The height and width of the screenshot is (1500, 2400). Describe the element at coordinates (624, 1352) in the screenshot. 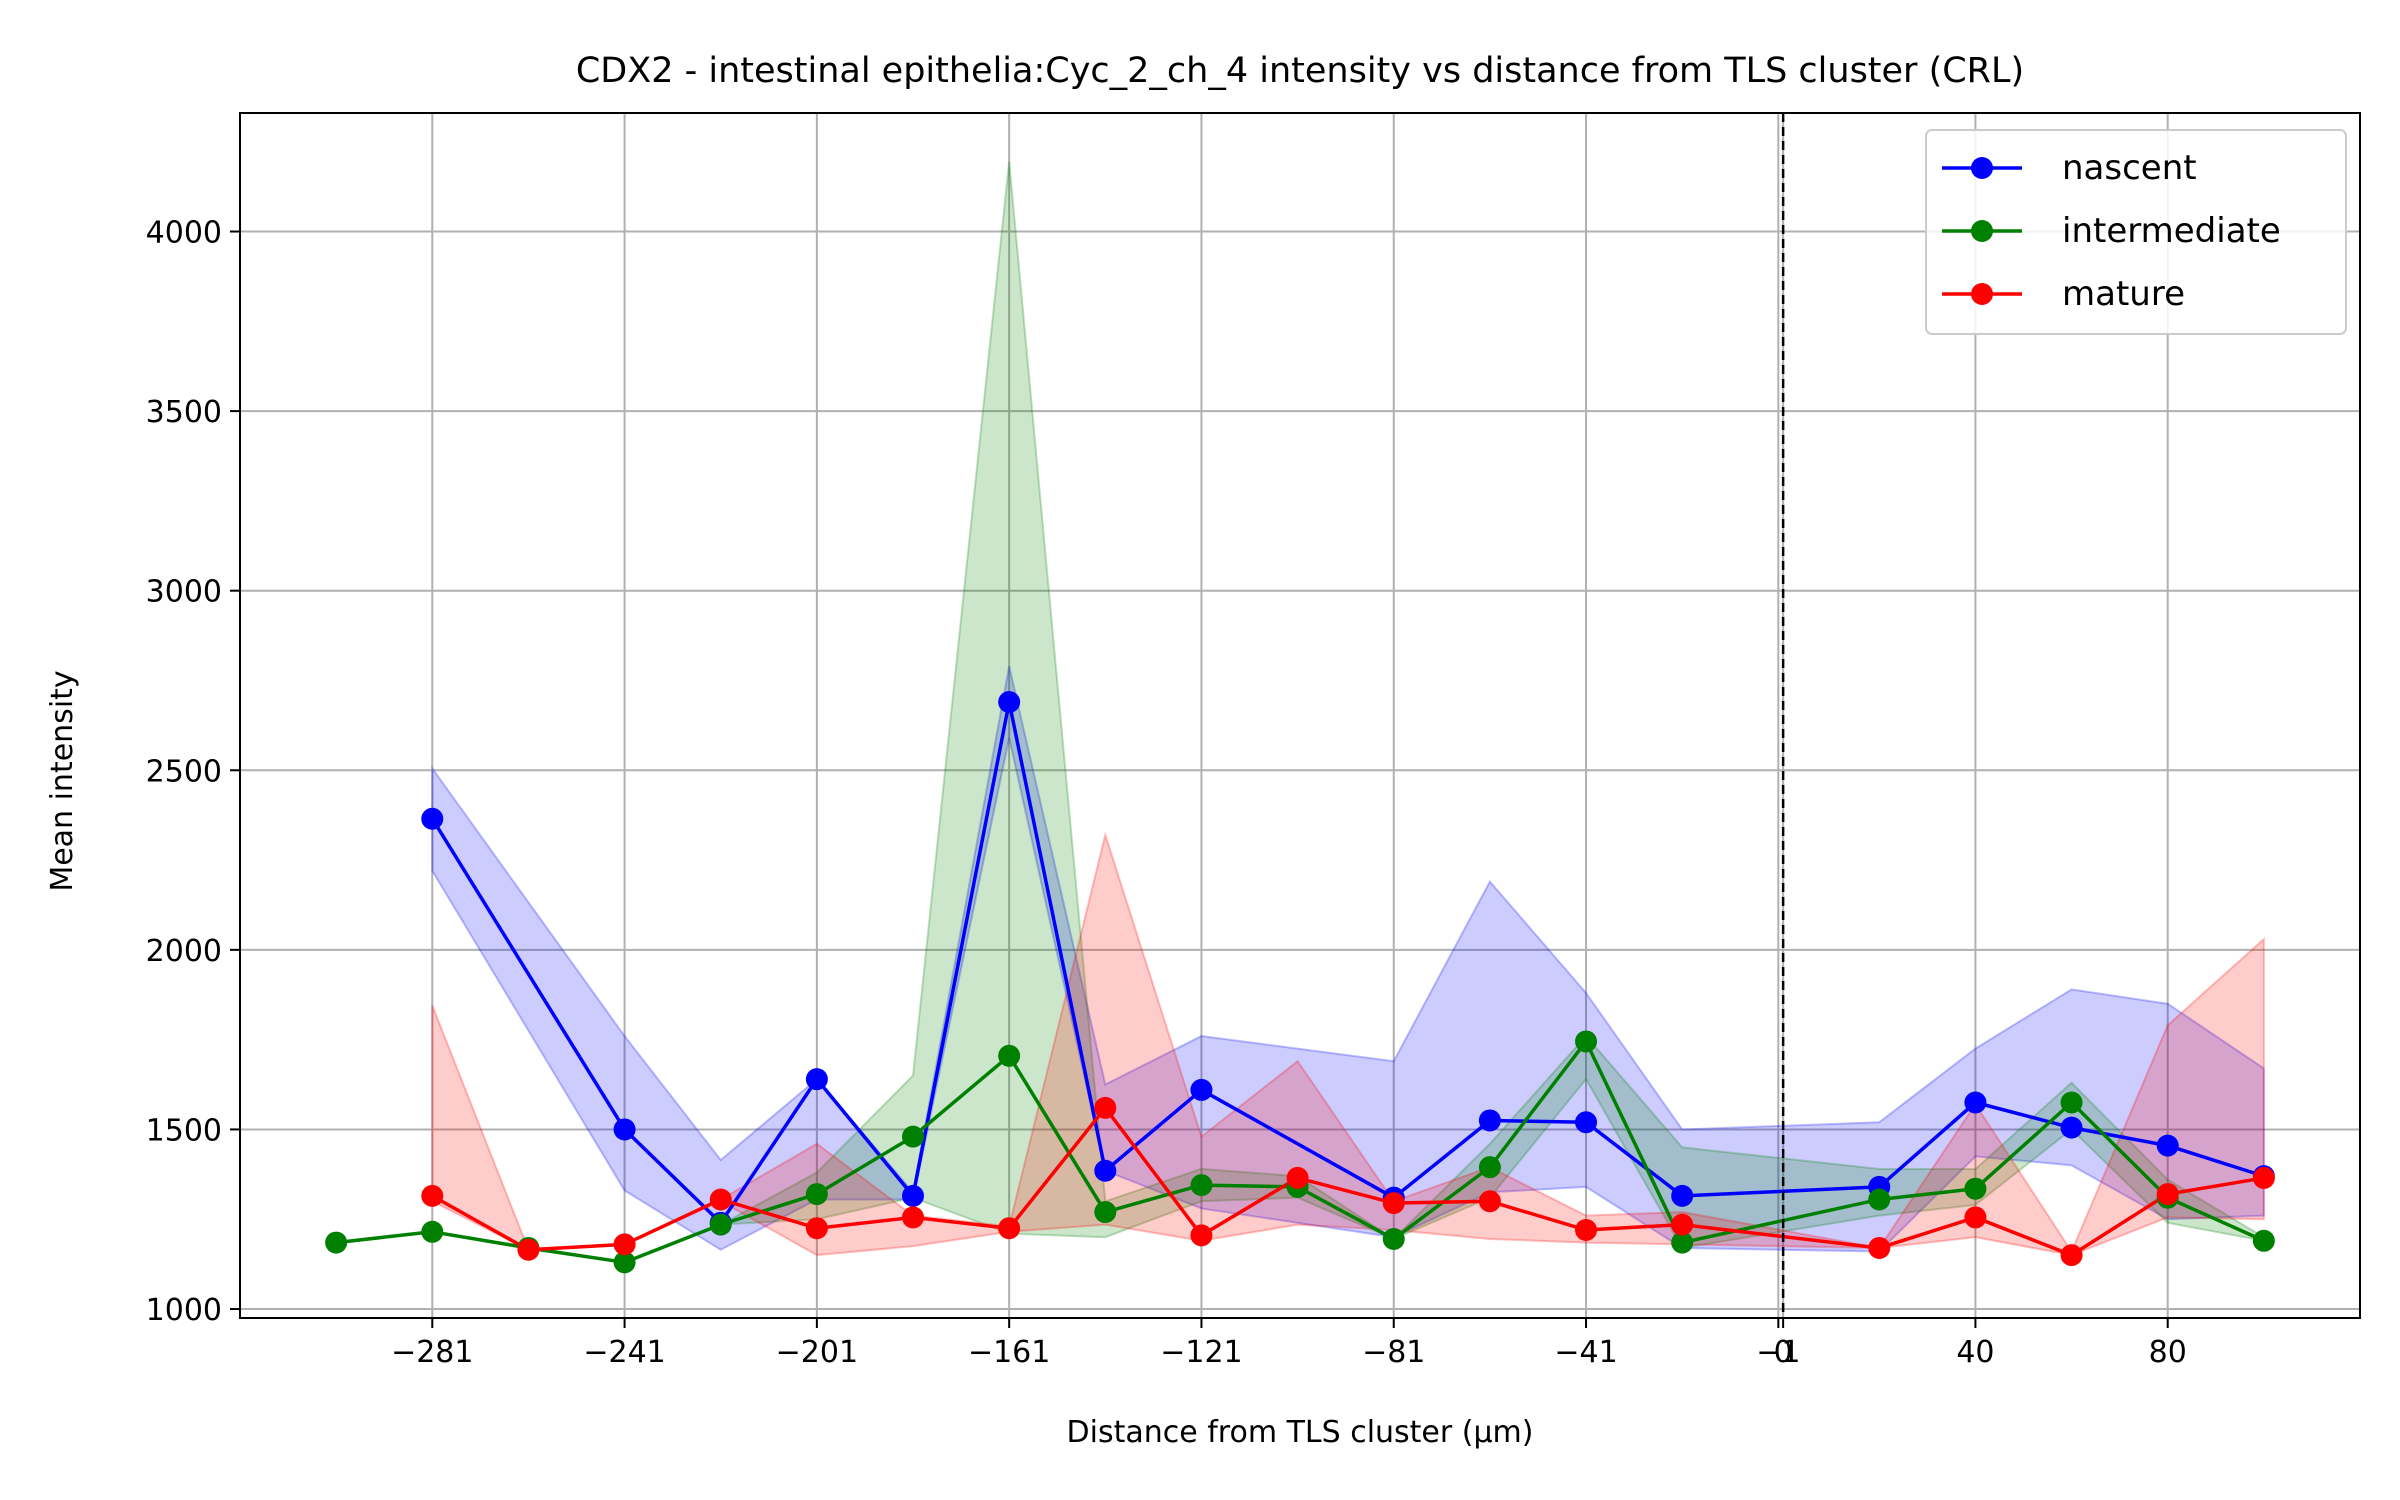

I see `x-tick-label: −241` at that location.